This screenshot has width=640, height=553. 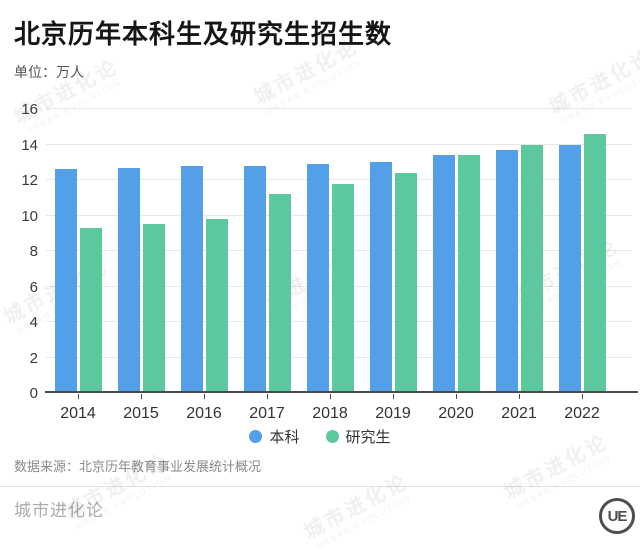 I want to click on gridline-y16, so click(x=339, y=108).